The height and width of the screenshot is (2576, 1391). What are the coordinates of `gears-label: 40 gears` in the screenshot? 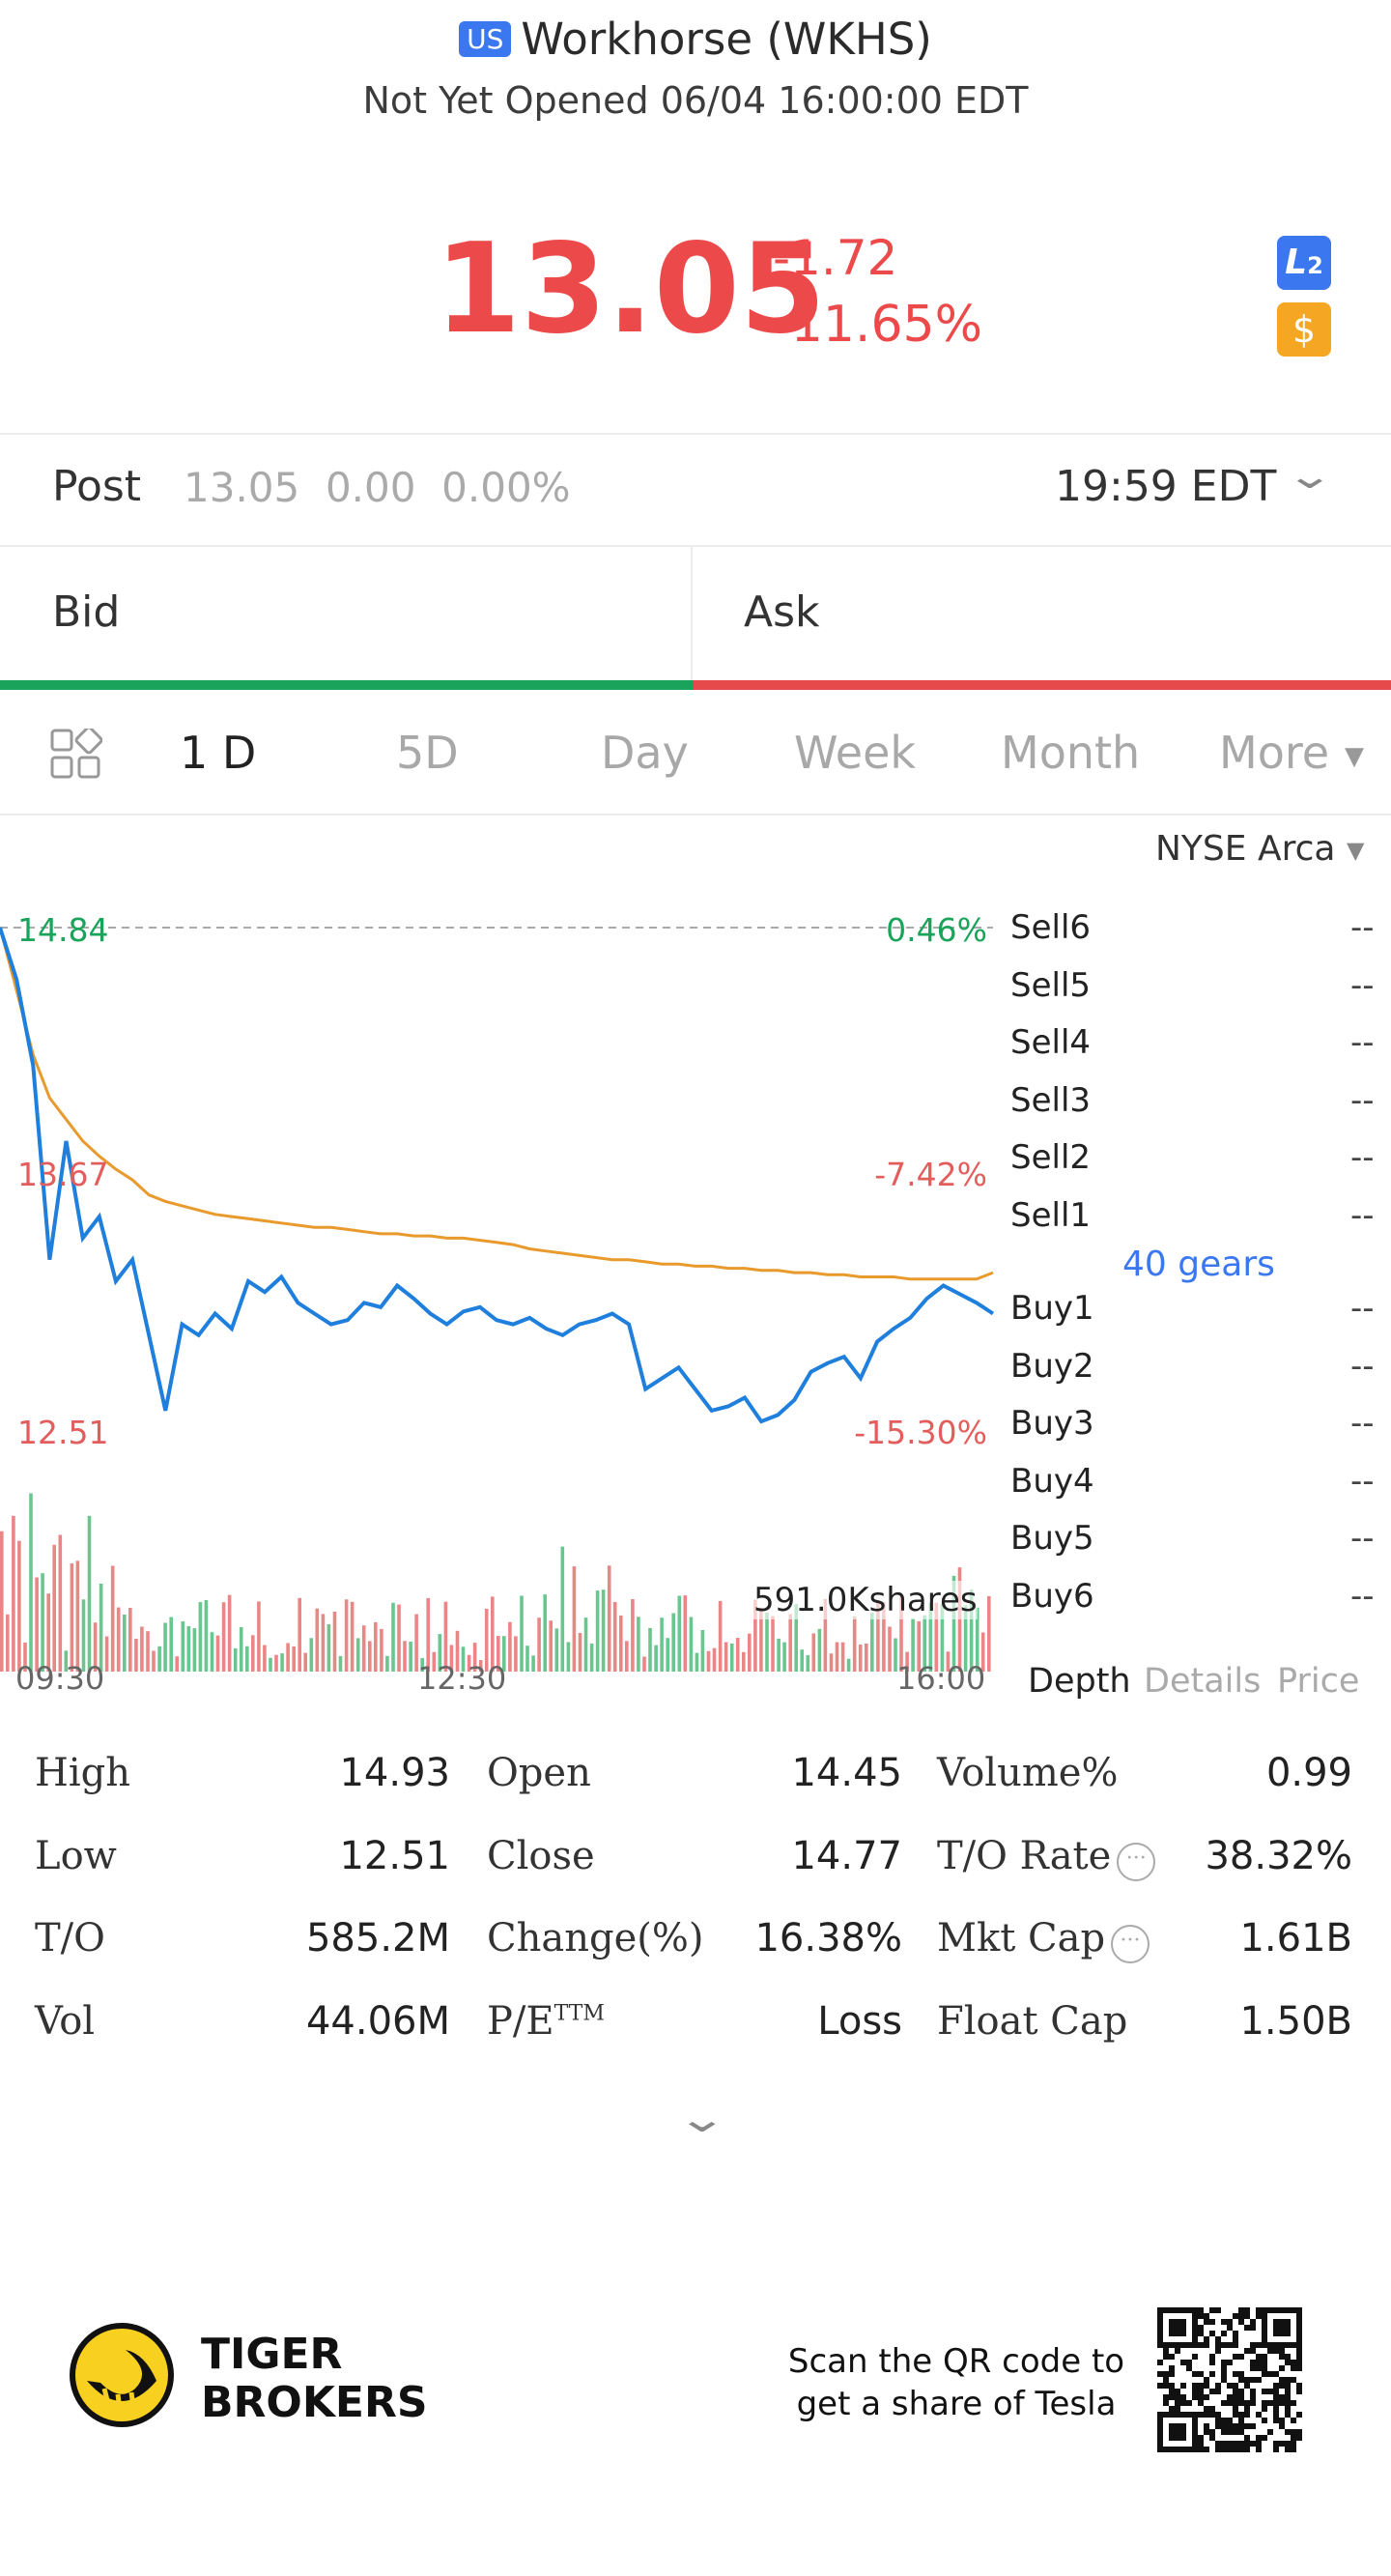 It's located at (1198, 1265).